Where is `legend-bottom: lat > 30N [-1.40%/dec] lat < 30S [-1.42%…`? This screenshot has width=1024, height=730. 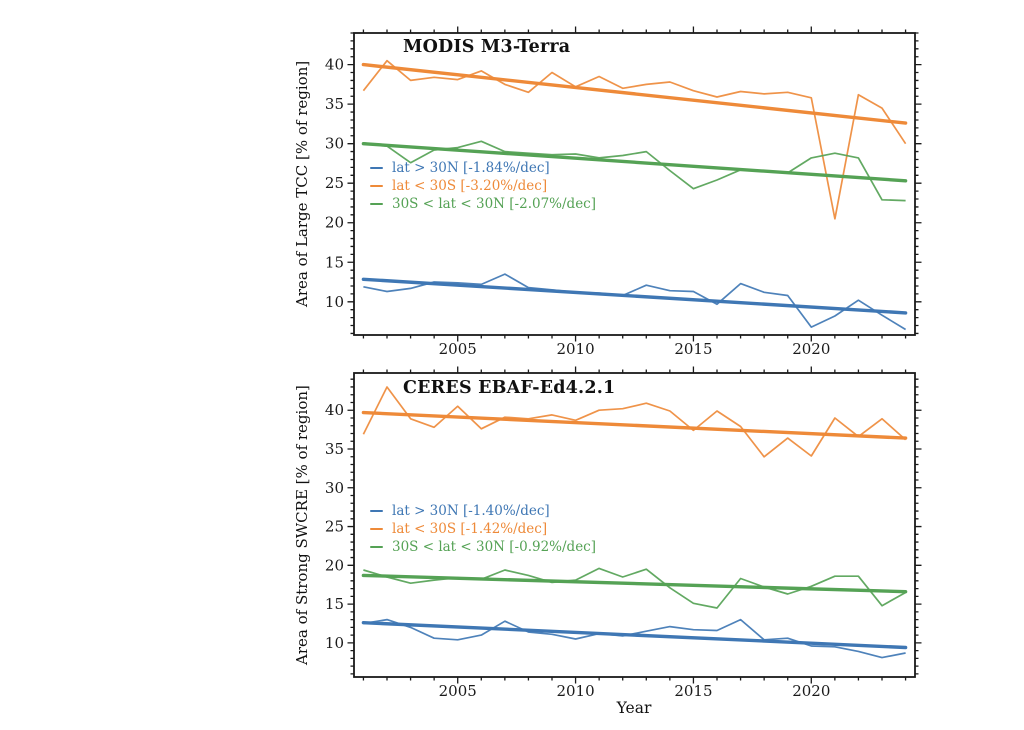
legend-bottom: lat > 30N [-1.40%/dec] lat < 30S [-1.42%… is located at coordinates (483, 529).